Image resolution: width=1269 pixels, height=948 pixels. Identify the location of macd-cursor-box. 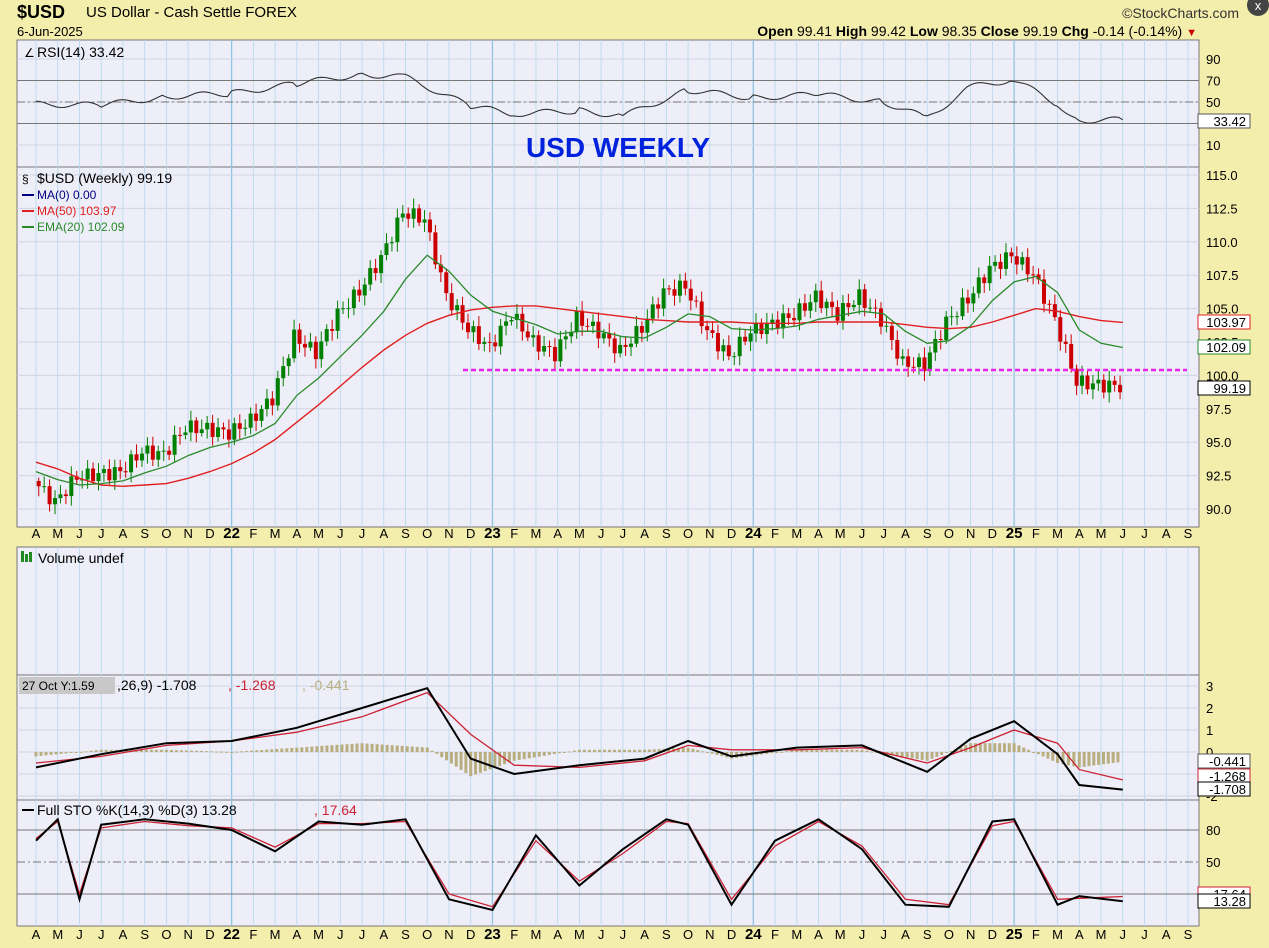
(67, 685).